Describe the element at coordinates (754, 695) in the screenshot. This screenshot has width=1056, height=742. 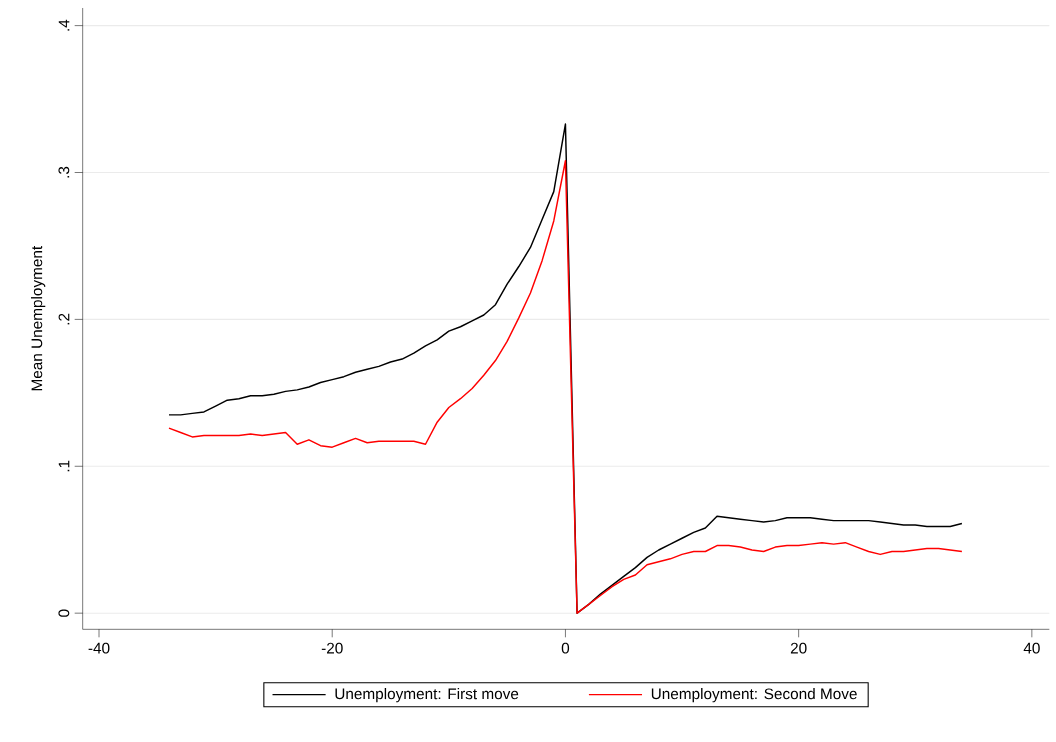
I see `legend-label: Unemployment: Second Move` at that location.